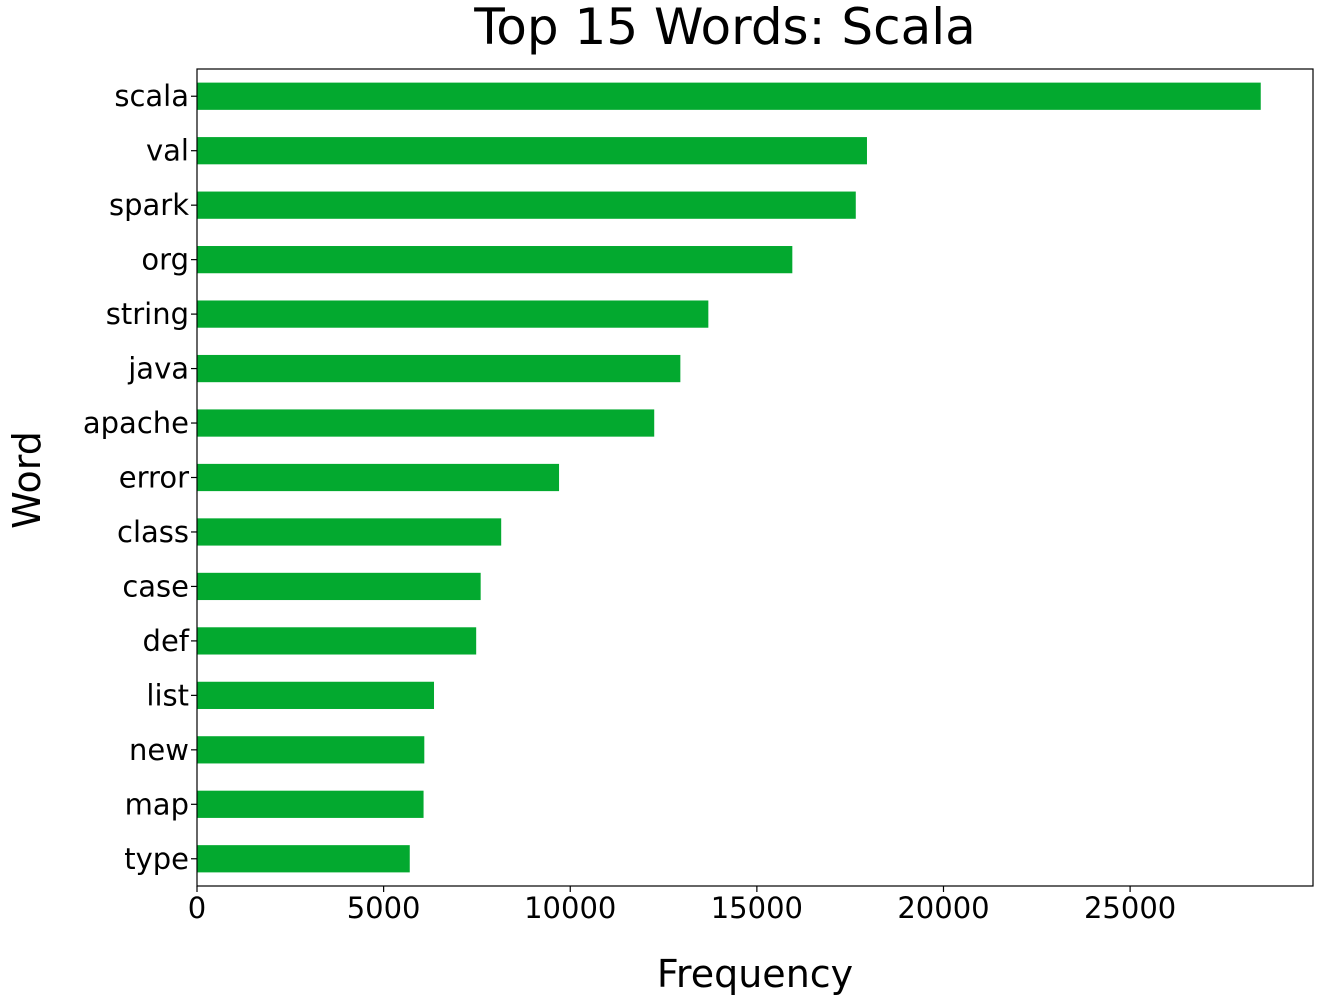 Image resolution: width=1323 pixels, height=1001 pixels. Describe the element at coordinates (384, 908) in the screenshot. I see `x-tick-label: 5000` at that location.